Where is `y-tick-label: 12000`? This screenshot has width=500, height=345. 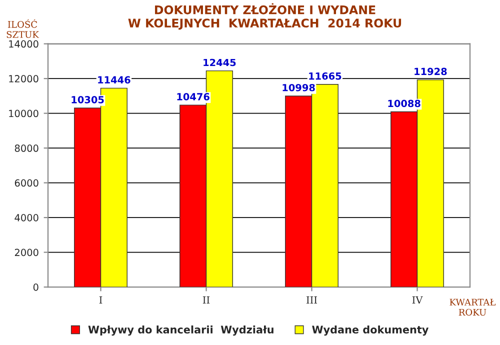 y-tick-label: 12000 is located at coordinates (23, 78).